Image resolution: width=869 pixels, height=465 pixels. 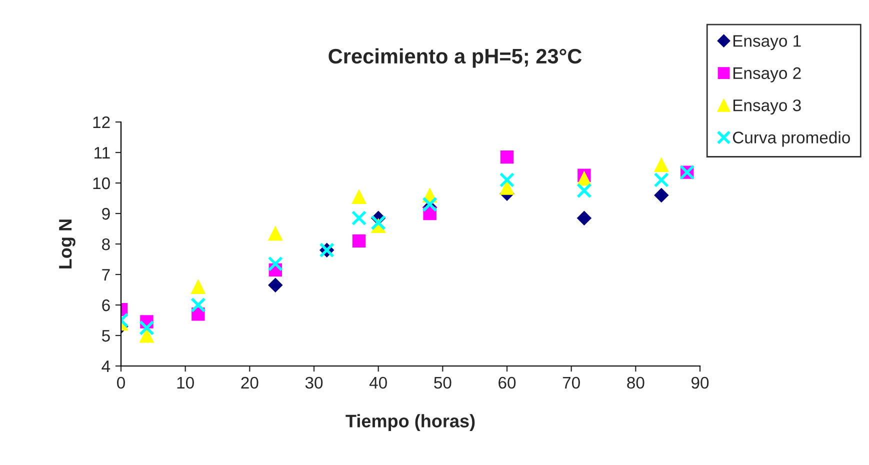 What do you see at coordinates (571, 382) in the screenshot?
I see `x-tick-label: 70` at bounding box center [571, 382].